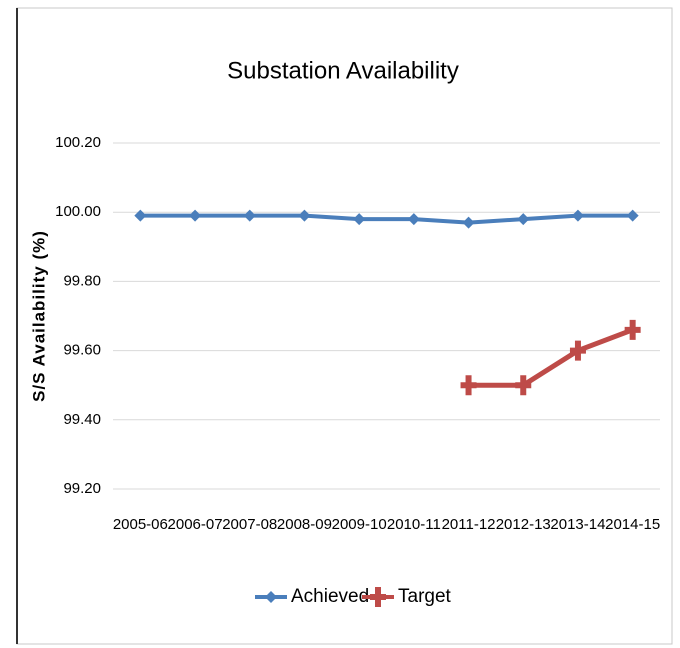 The height and width of the screenshot is (648, 680). I want to click on y-tick-label: 99.40, so click(82, 419).